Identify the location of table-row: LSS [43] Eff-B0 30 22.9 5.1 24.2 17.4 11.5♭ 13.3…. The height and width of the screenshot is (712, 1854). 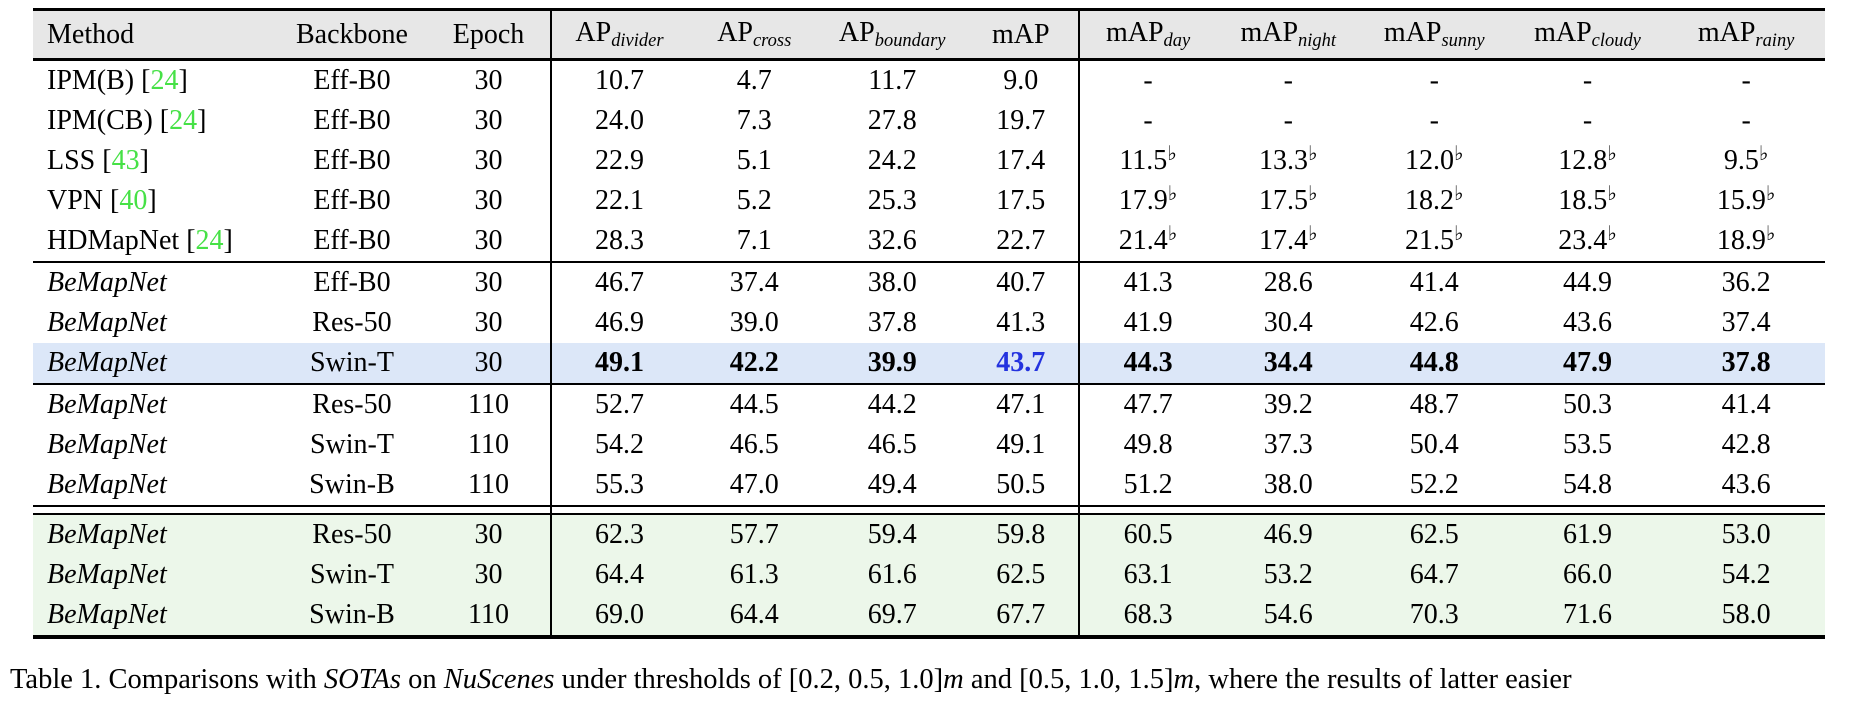
(929, 161).